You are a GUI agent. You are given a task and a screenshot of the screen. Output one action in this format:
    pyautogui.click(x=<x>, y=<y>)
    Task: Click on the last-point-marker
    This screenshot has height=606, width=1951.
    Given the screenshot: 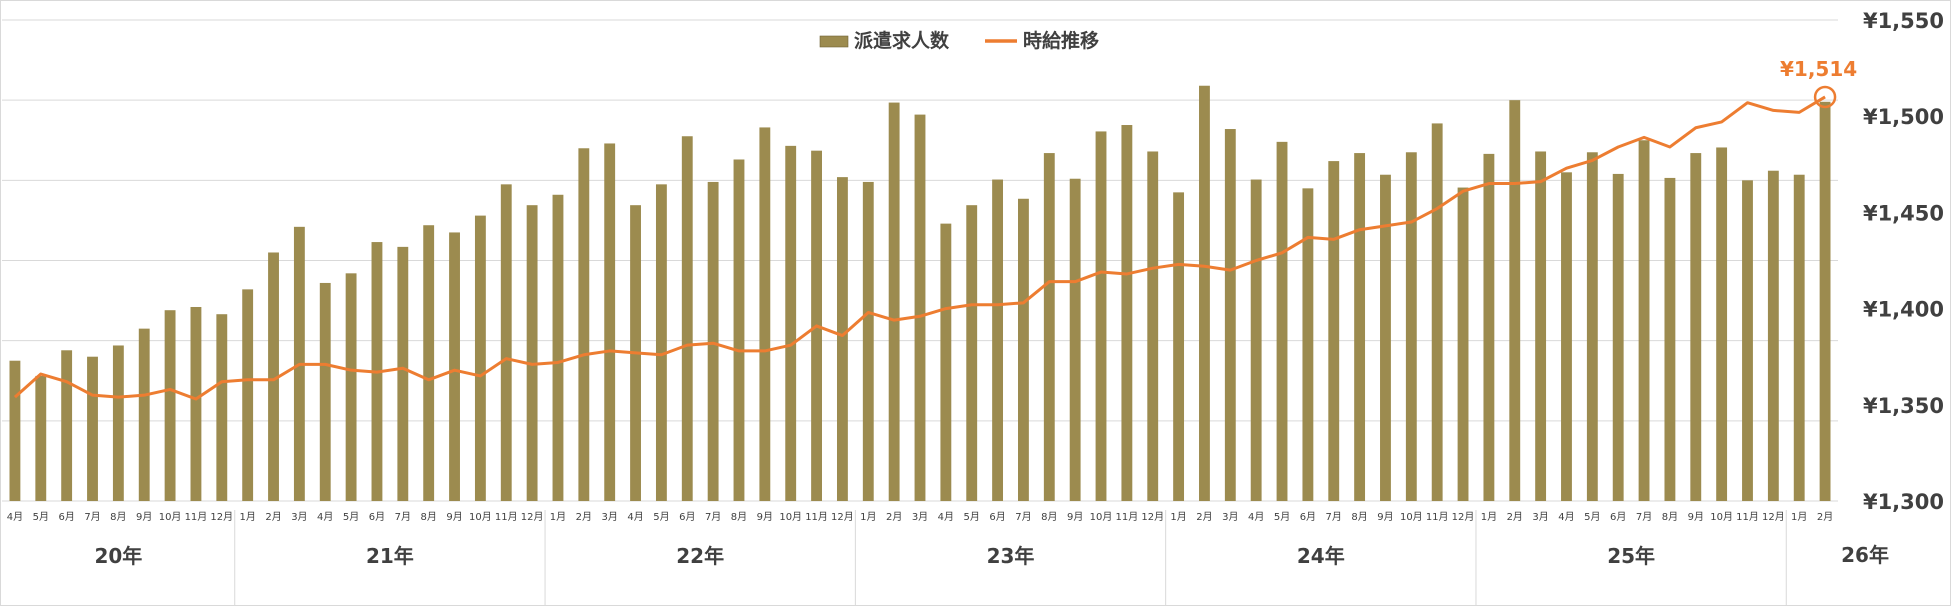 What is the action you would take?
    pyautogui.click(x=1825, y=97)
    